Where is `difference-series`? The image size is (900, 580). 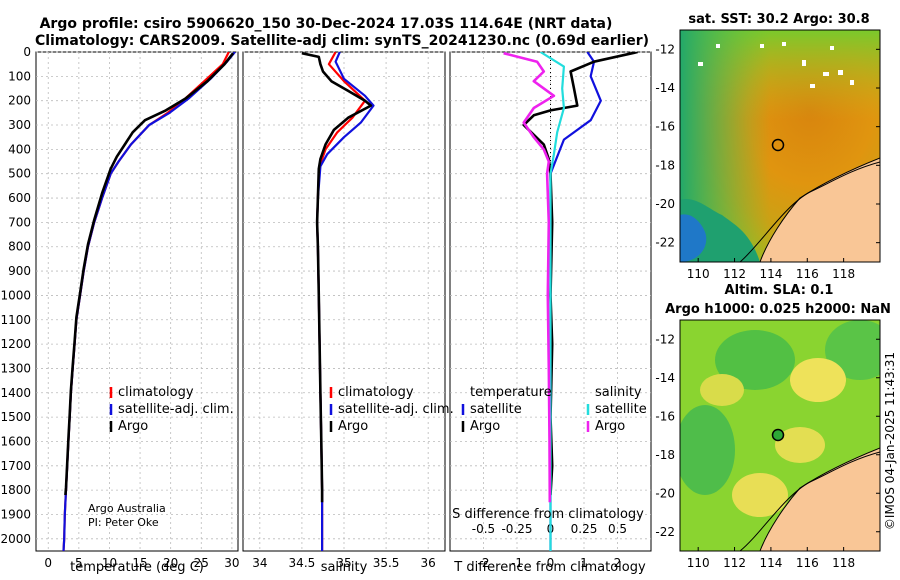
difference-series is located at coordinates (570, 301).